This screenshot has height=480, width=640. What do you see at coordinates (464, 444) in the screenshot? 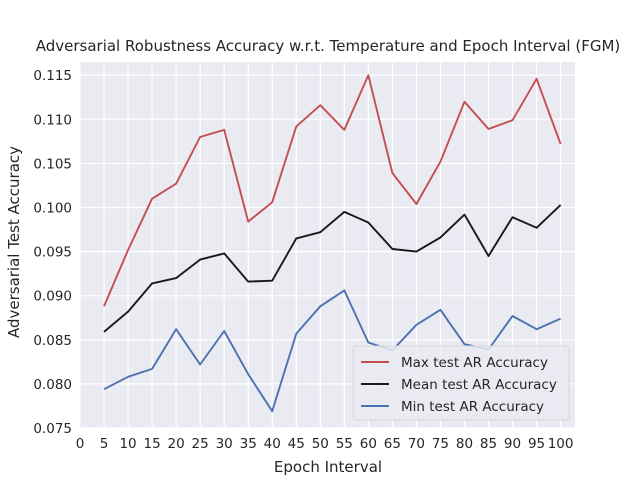
I see `x-tick-label: 80` at bounding box center [464, 444].